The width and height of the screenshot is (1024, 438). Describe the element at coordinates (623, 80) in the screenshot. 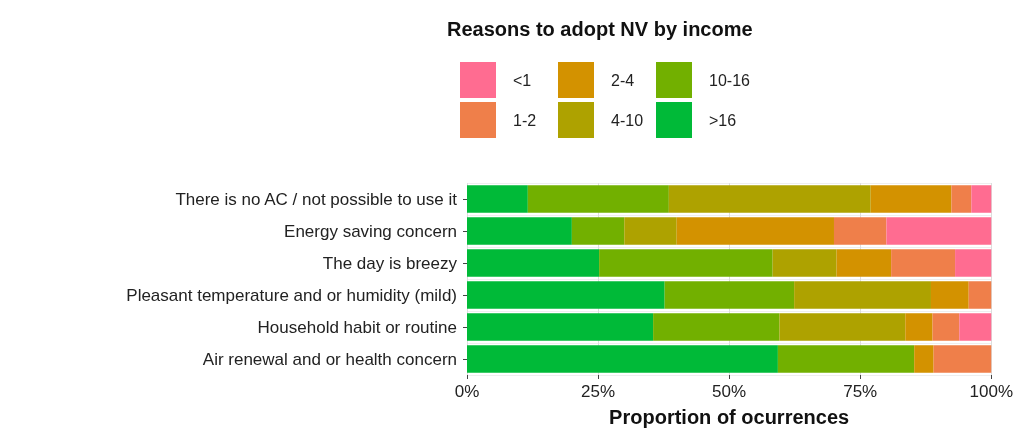

I see `legend-label: 2-4` at that location.